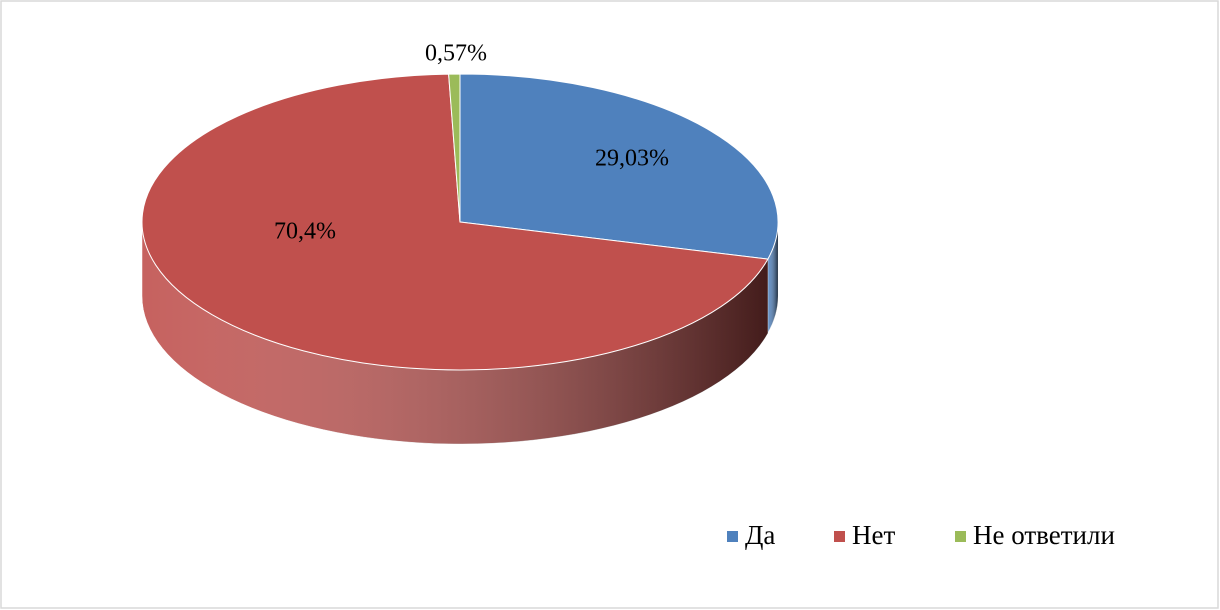 The width and height of the screenshot is (1220, 610). Describe the element at coordinates (632, 159) in the screenshot. I see `data-label: 29,03%` at that location.